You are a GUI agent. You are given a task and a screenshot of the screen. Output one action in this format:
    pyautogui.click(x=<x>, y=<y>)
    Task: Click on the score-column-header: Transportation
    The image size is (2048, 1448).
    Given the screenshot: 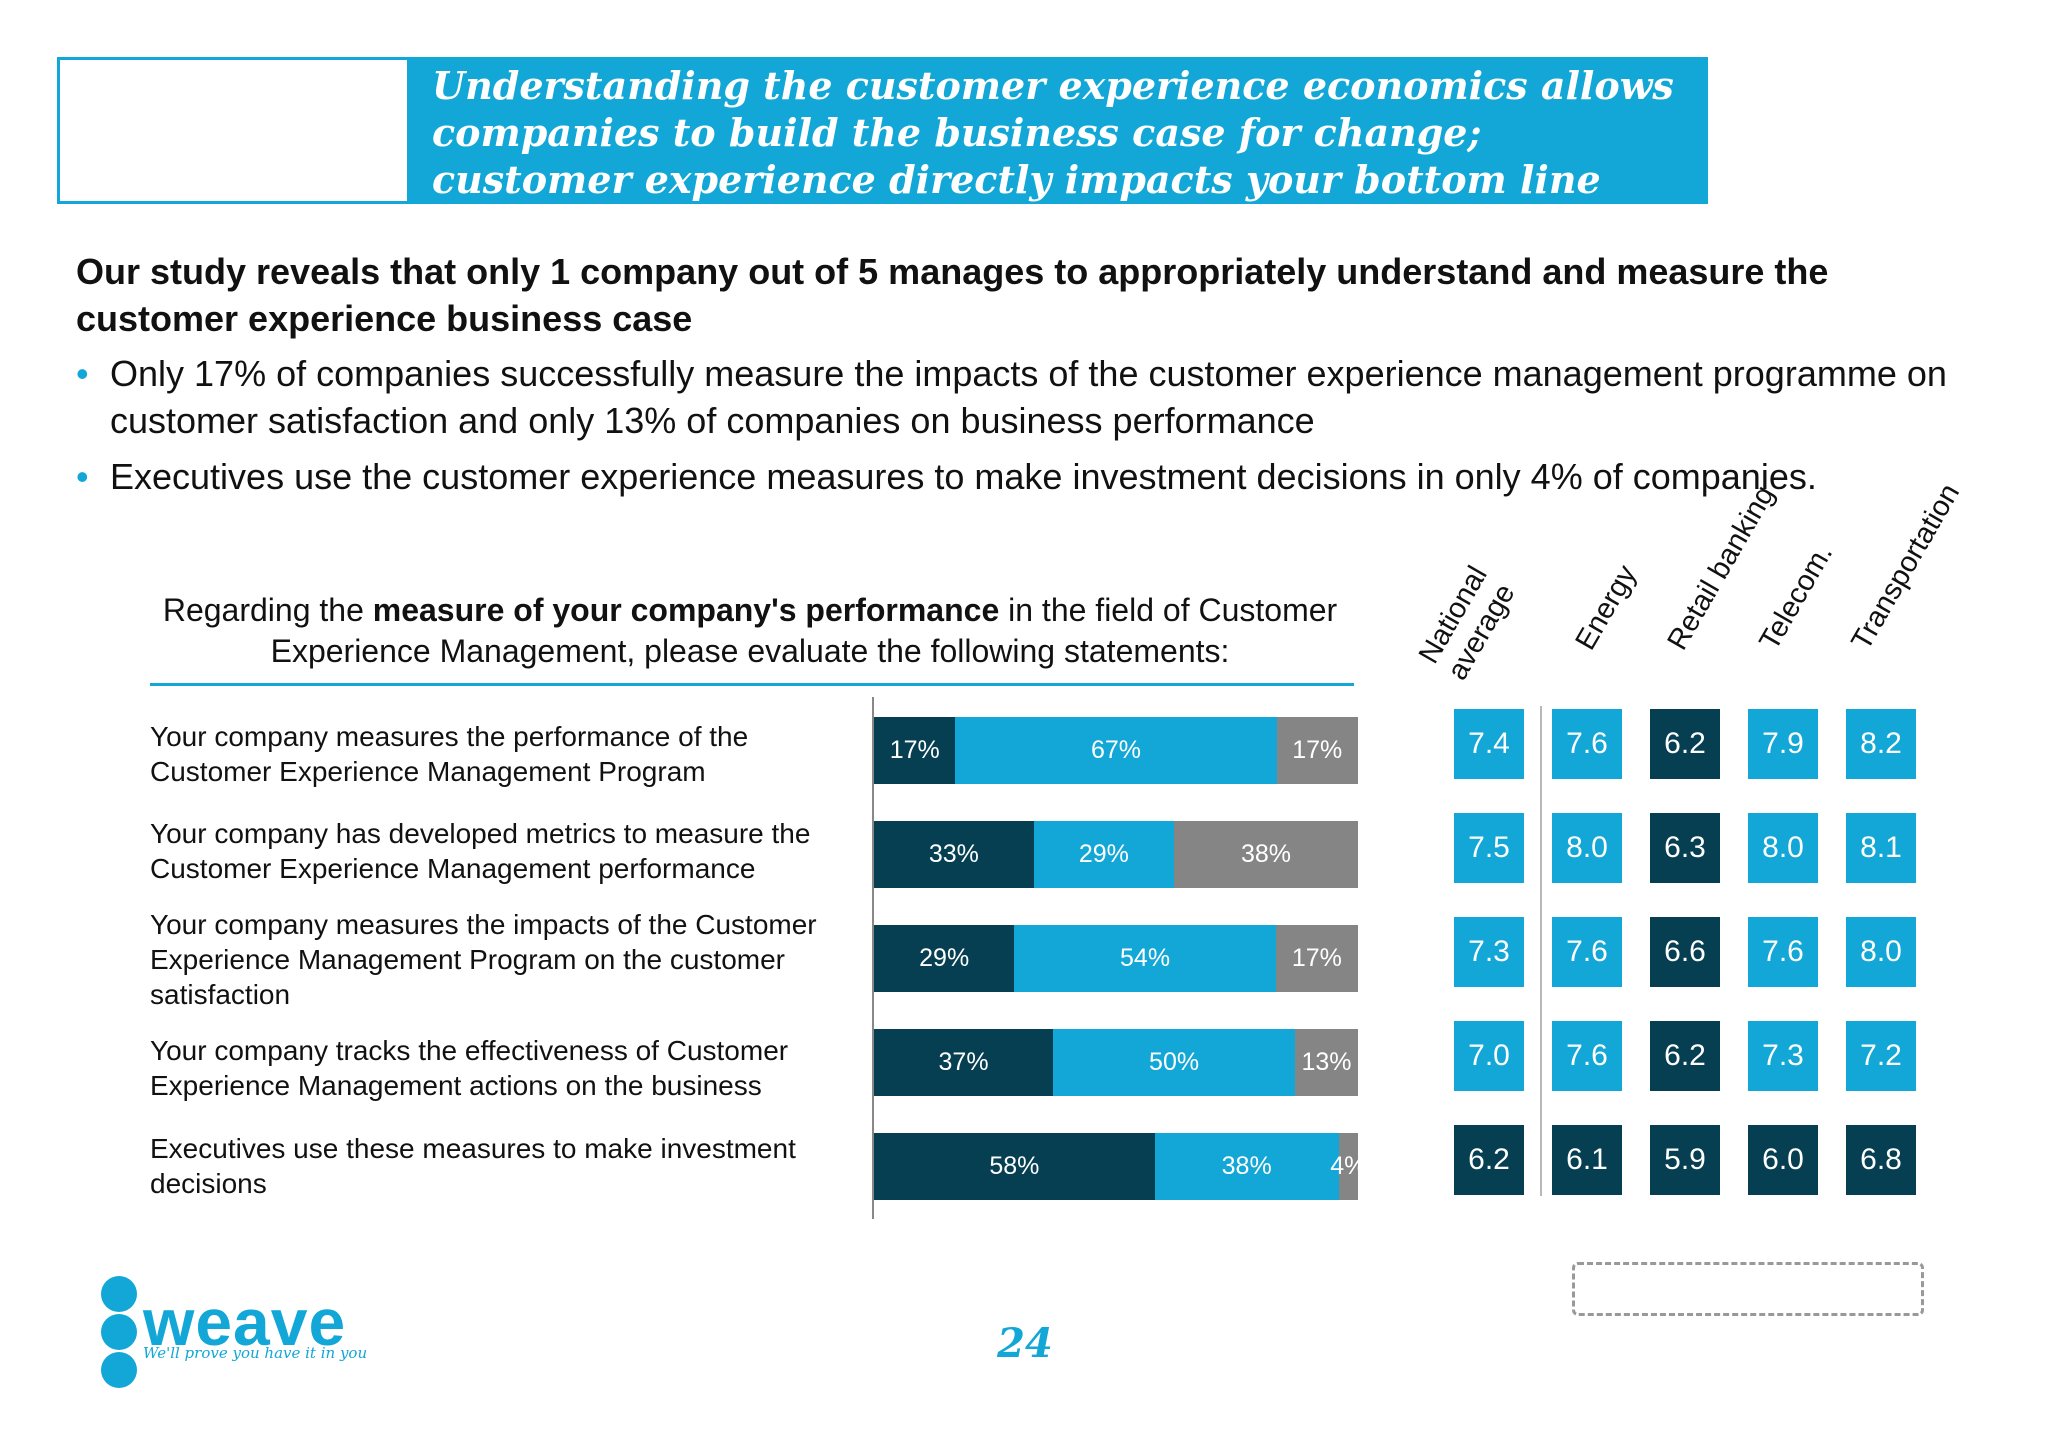 What is the action you would take?
    pyautogui.click(x=1906, y=567)
    